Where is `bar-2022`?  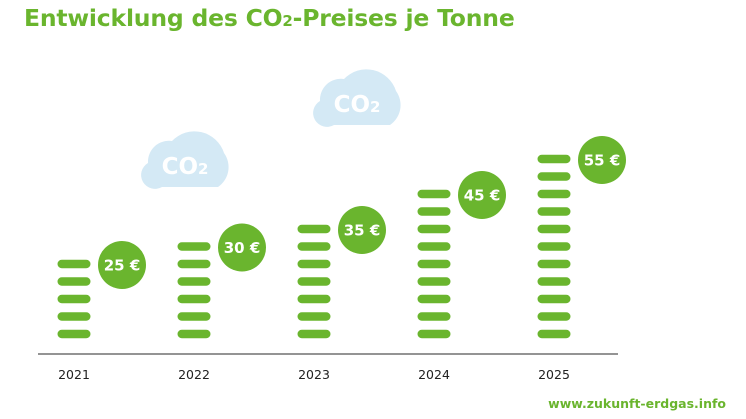
bar-2022 is located at coordinates (194, 290).